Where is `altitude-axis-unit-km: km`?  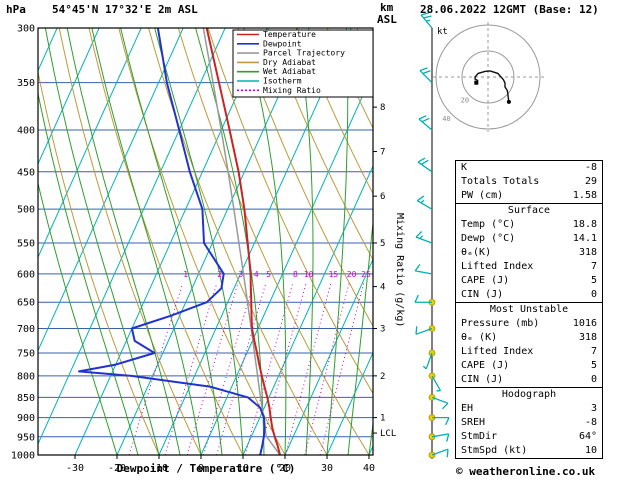 altitude-axis-unit-km: km is located at coordinates (387, 7).